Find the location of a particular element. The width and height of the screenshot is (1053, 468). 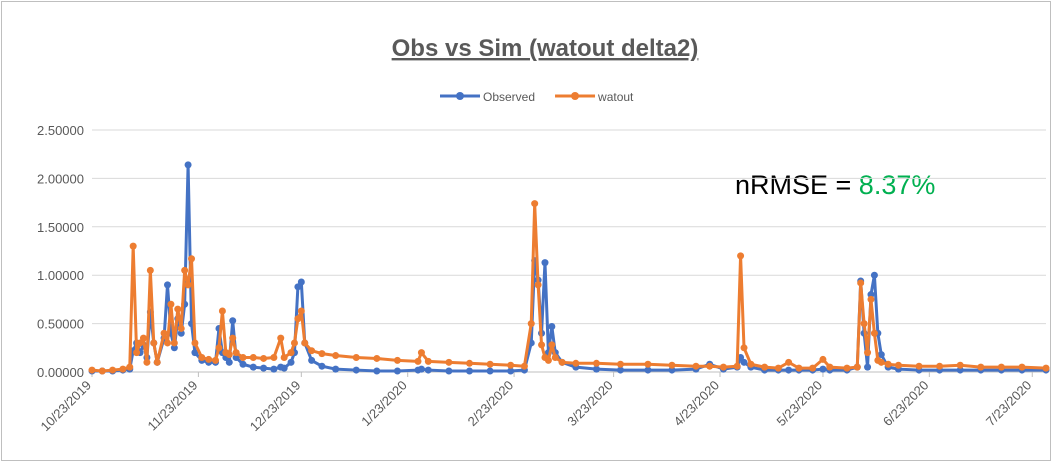

annotation-value: 8.37% is located at coordinates (897, 185).